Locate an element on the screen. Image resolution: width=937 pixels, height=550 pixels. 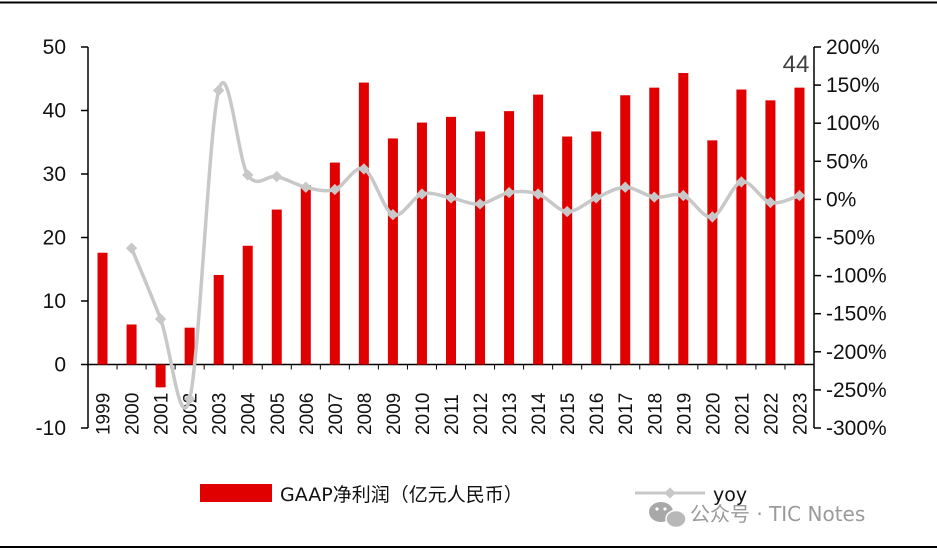
x-tick-label: 2001 is located at coordinates (162, 414).